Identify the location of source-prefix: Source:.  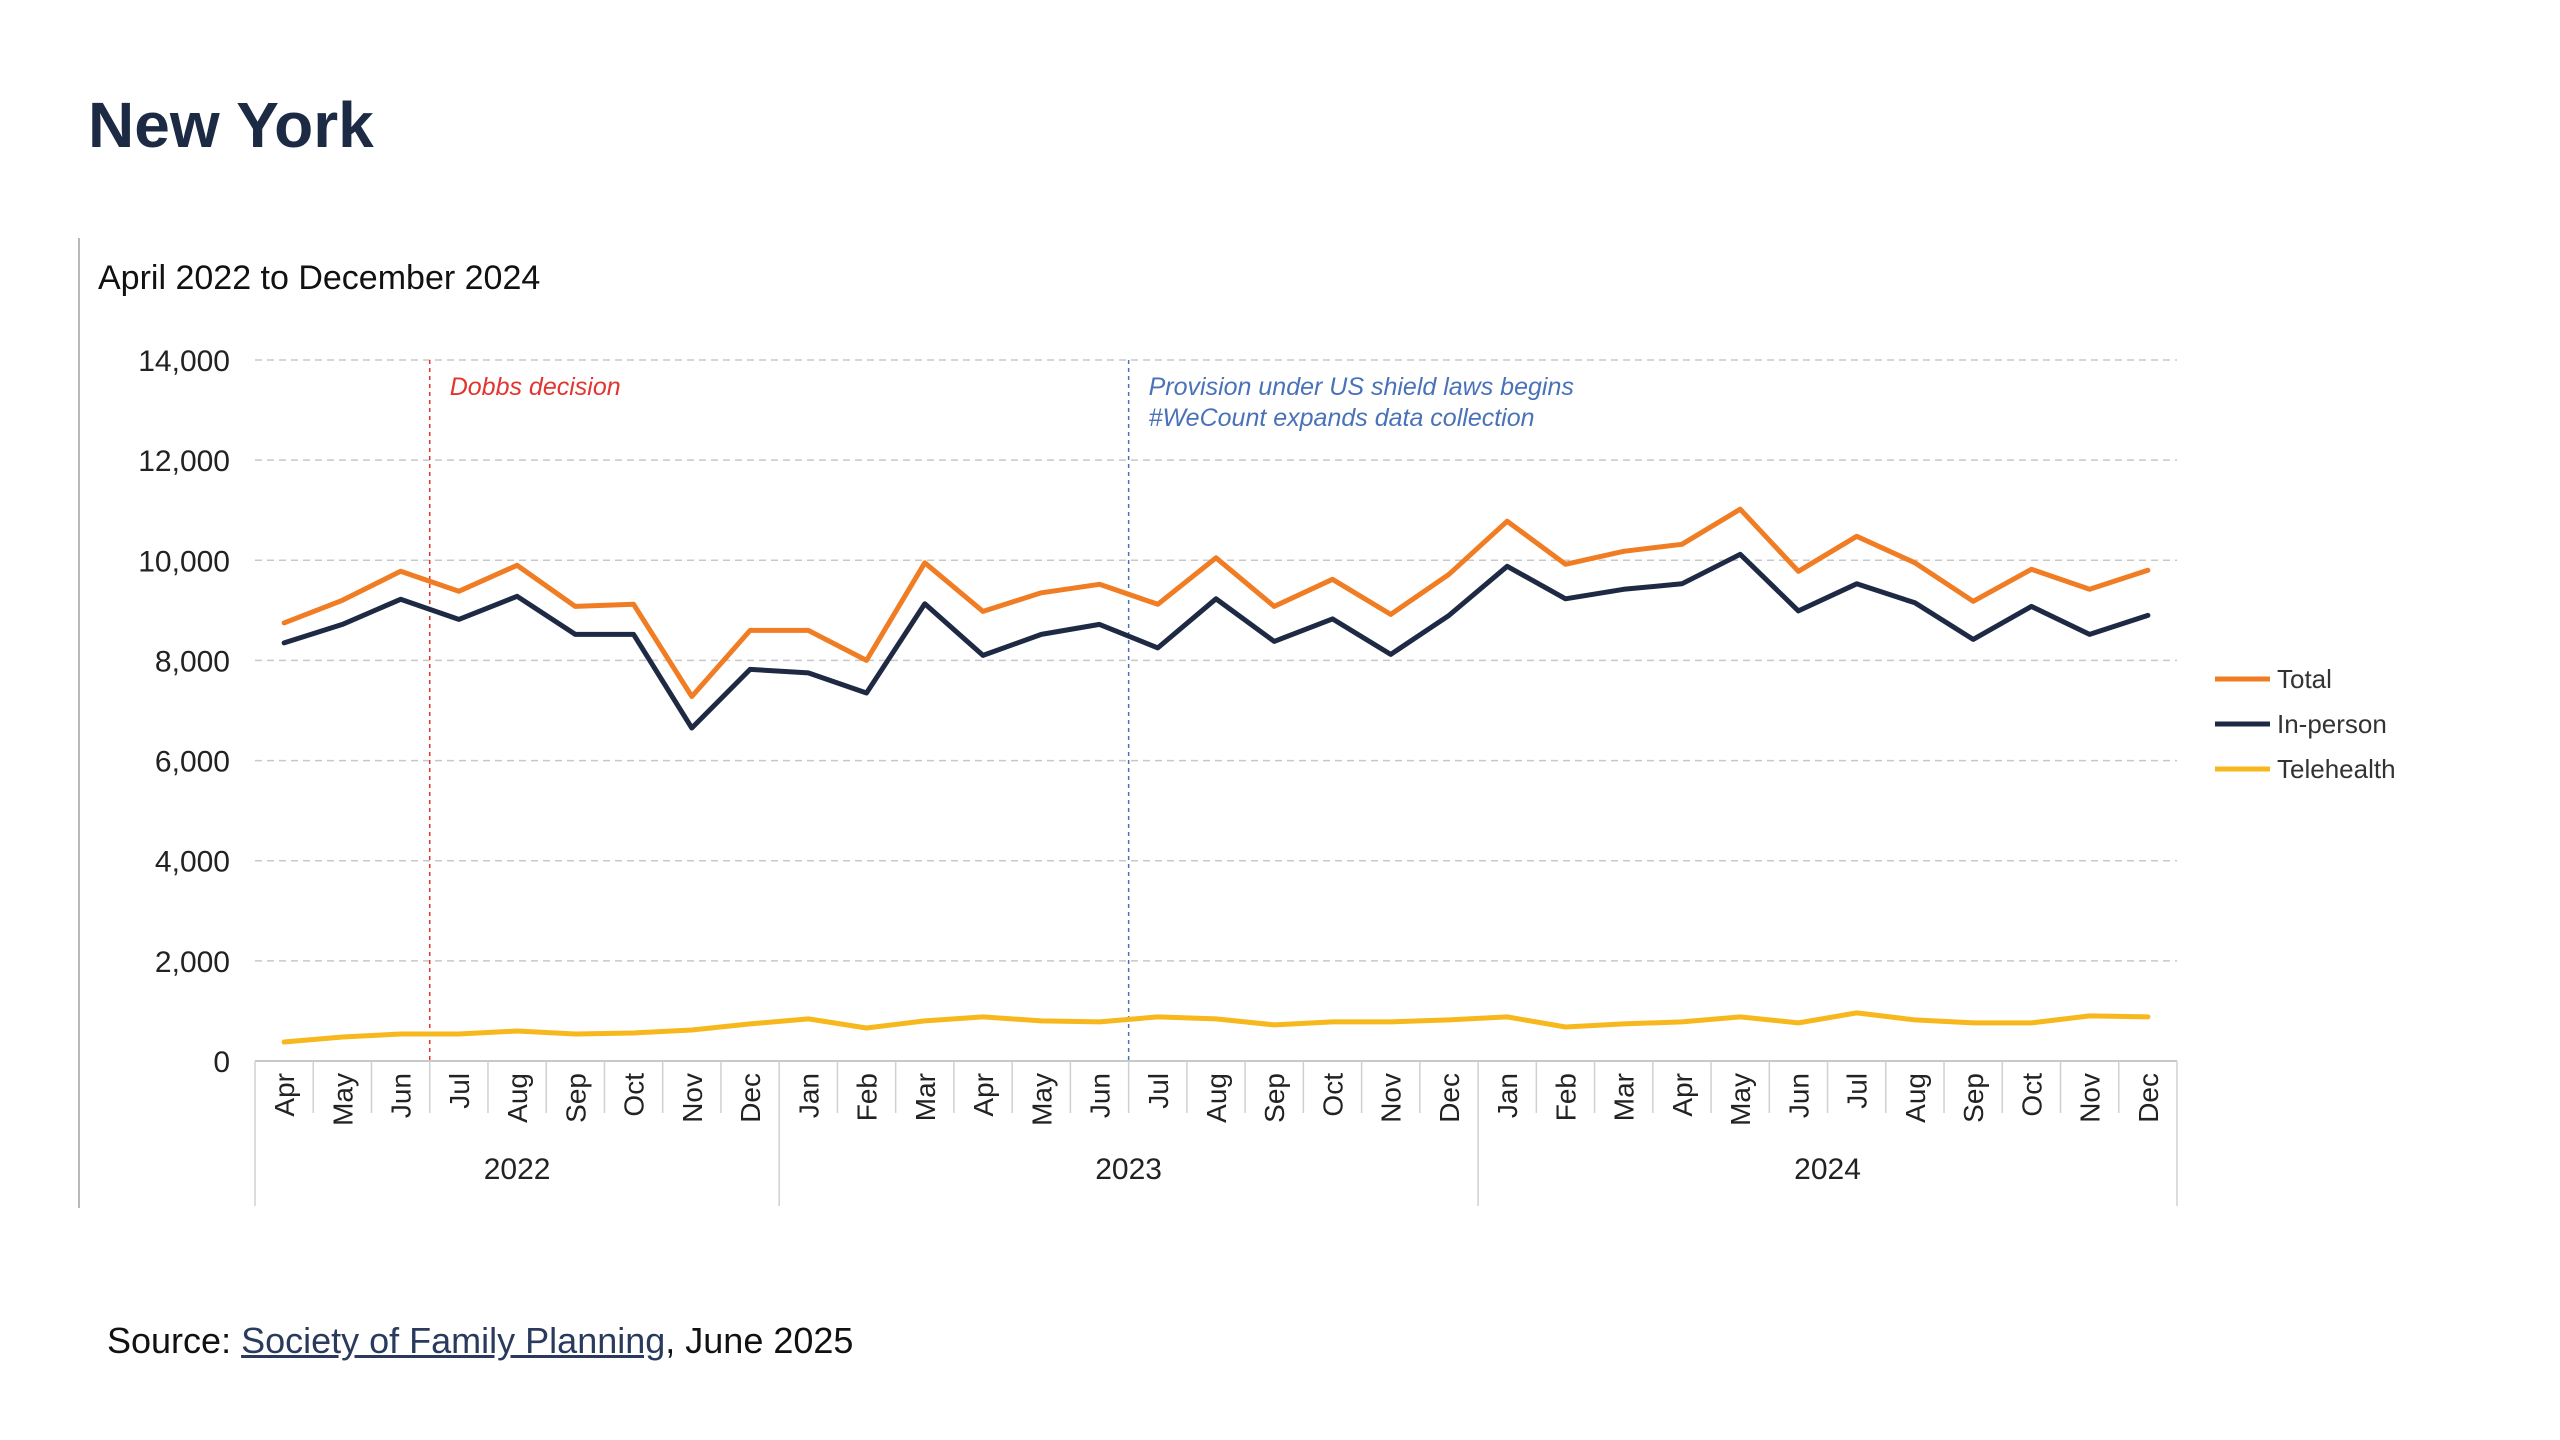
(174, 1340).